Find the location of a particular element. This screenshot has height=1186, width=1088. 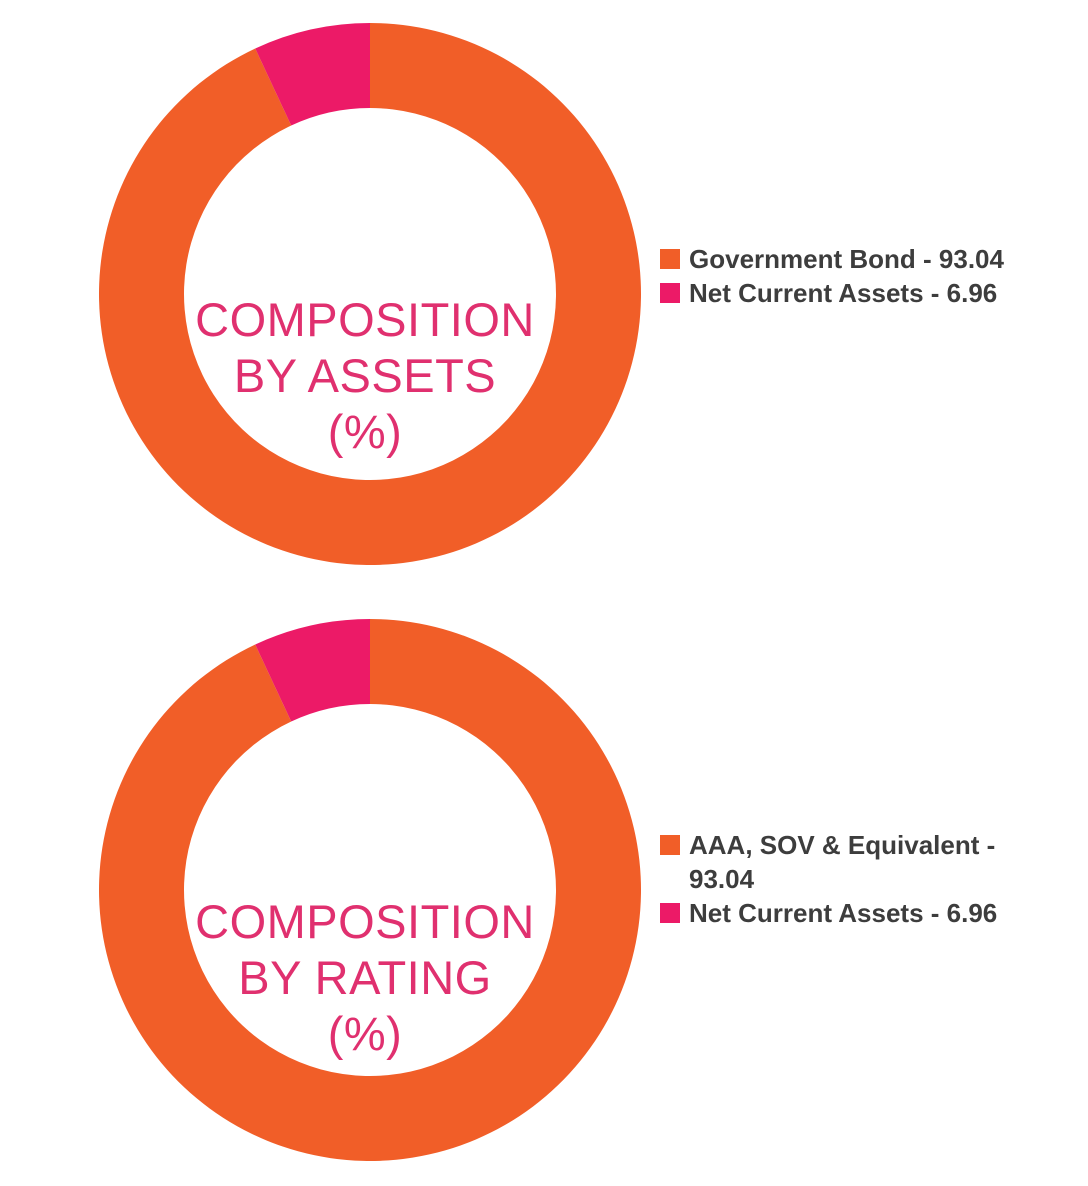

legend-label: Government Bond - 93.04 is located at coordinates (846, 259).